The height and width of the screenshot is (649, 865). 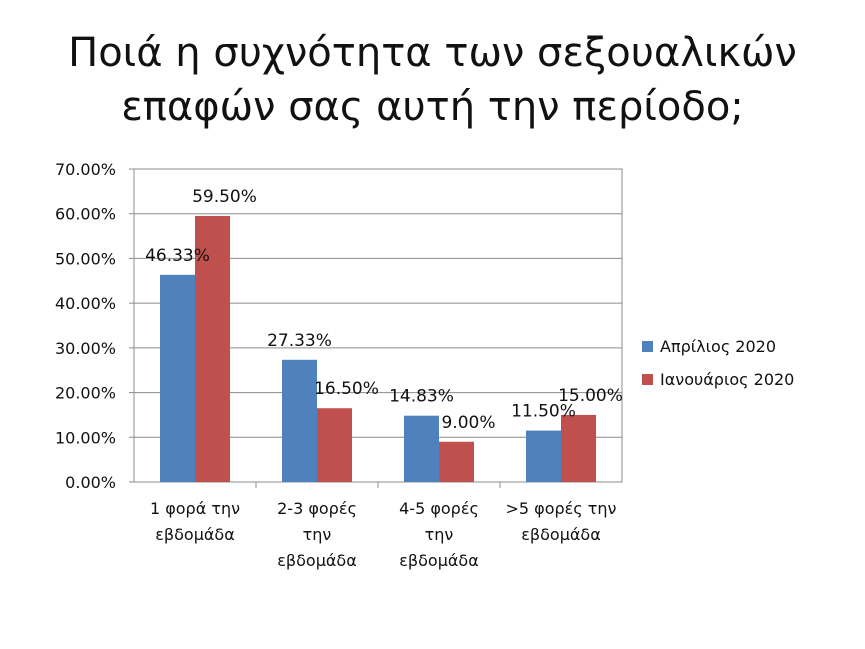 I want to click on y-tick-label: 40.00%, so click(x=85, y=303).